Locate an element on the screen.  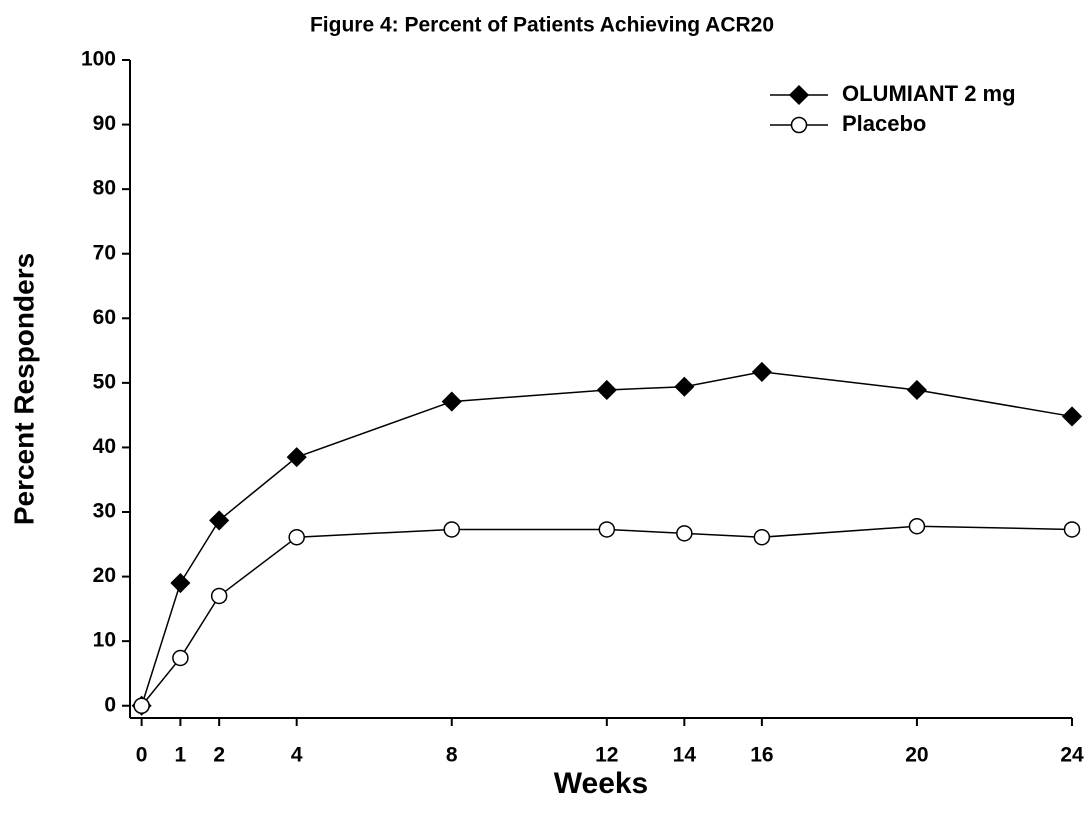
x-tick-label: 24 is located at coordinates (1072, 755).